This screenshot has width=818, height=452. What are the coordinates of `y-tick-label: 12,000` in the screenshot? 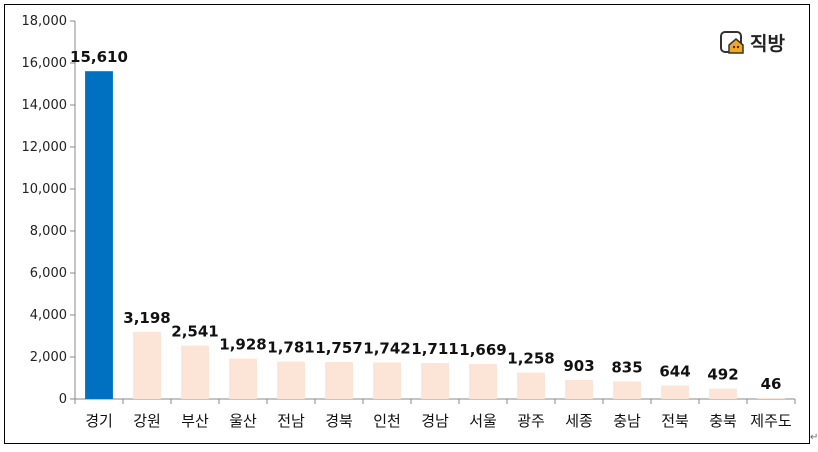 It's located at (45, 147).